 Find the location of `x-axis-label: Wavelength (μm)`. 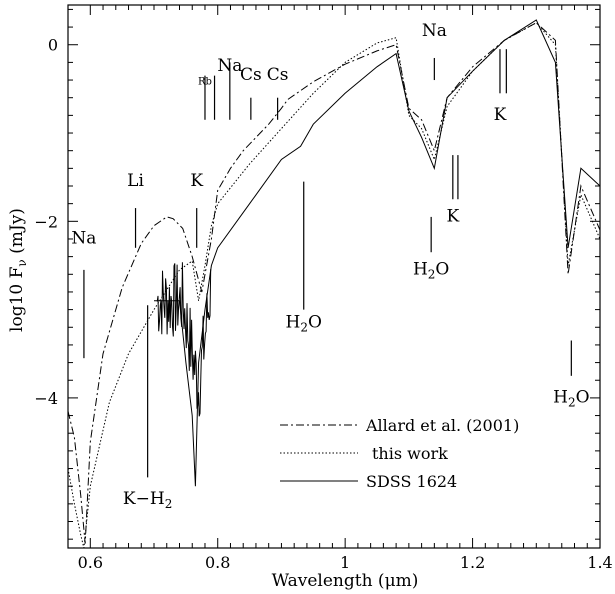

x-axis-label: Wavelength (μm) is located at coordinates (345, 581).